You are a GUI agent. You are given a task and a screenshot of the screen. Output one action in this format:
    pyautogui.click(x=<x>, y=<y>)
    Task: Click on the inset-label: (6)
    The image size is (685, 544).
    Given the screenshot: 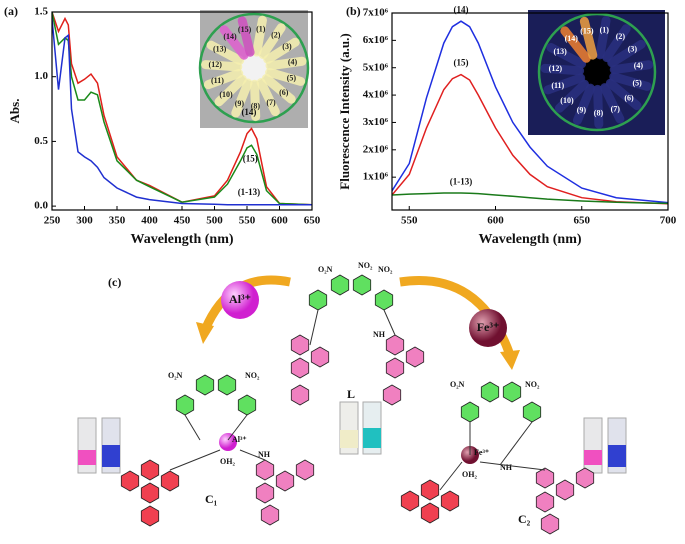 What is the action you would take?
    pyautogui.click(x=629, y=98)
    